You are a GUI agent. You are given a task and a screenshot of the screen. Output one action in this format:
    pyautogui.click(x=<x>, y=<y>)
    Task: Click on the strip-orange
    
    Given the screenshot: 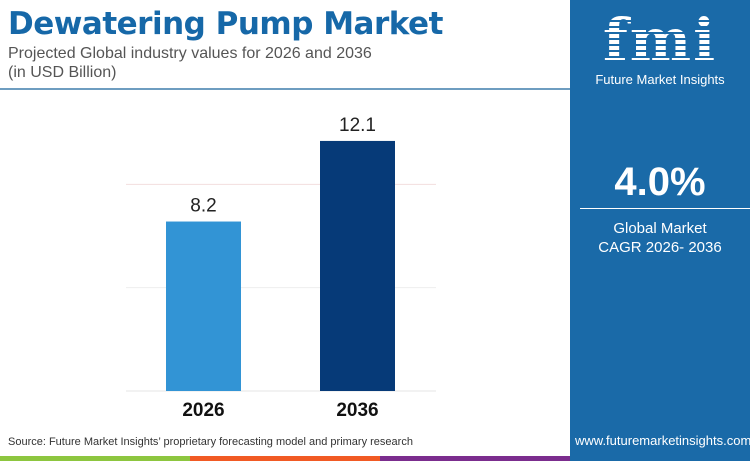 What is the action you would take?
    pyautogui.click(x=285, y=458)
    